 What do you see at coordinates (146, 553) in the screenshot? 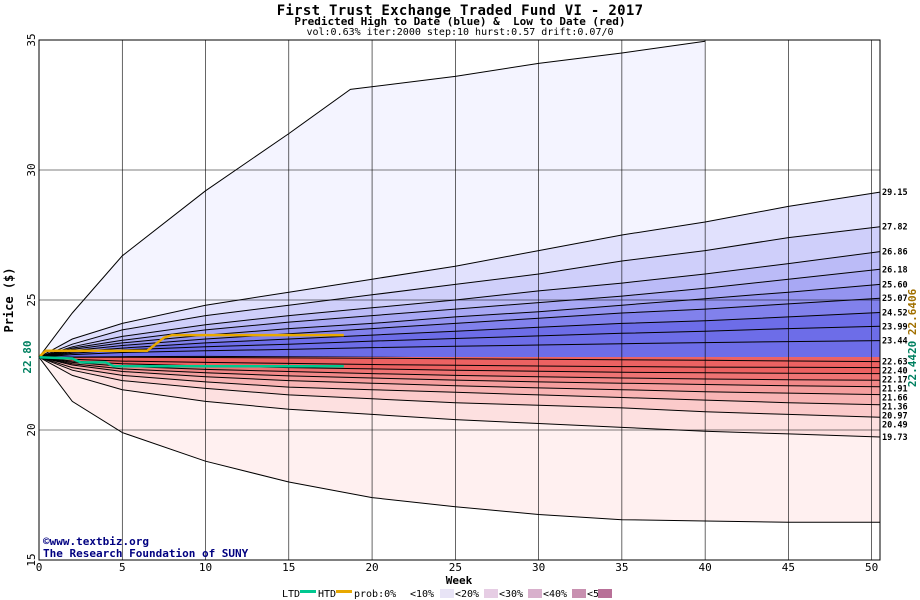
I see `credit-foundation: The Research Foundation of SUNY` at bounding box center [146, 553].